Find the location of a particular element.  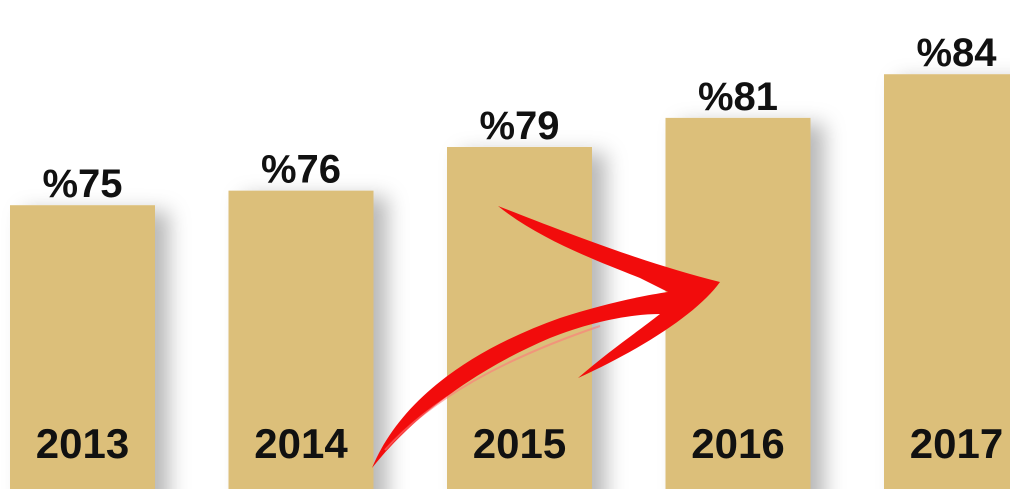

value-label: %79 is located at coordinates (519, 126).